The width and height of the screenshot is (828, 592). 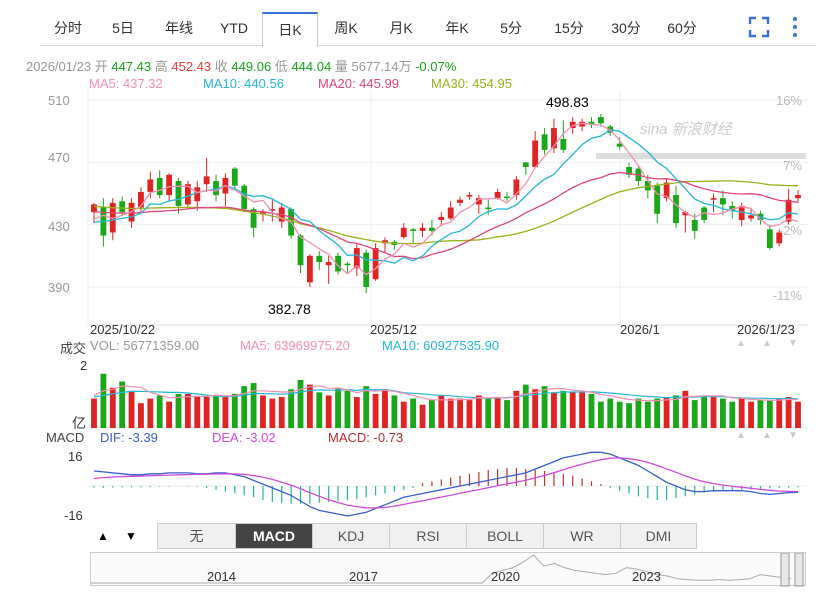 I want to click on period-tab-bar: 分时 5日 年线 YTD 日K 周K 月K 年K 5分 15分 30分 60分, so click(x=428, y=29).